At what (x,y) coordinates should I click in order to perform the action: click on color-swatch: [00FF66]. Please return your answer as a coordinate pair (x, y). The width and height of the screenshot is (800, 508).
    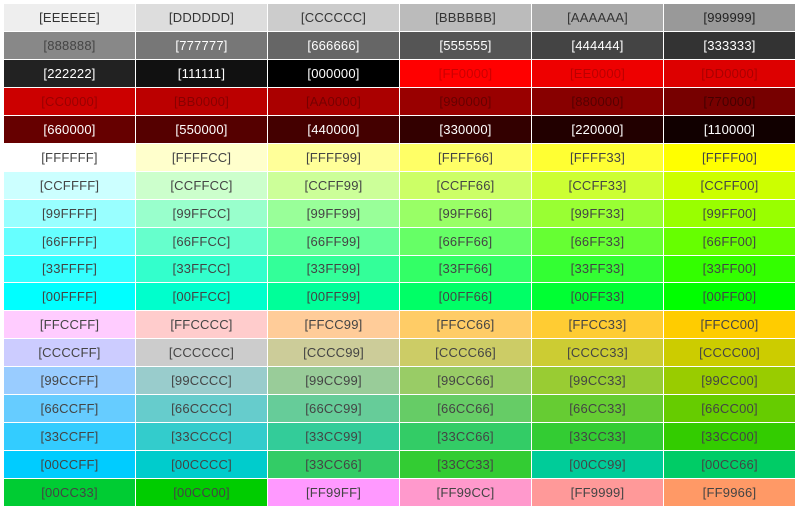
    Looking at the image, I should click on (465, 297).